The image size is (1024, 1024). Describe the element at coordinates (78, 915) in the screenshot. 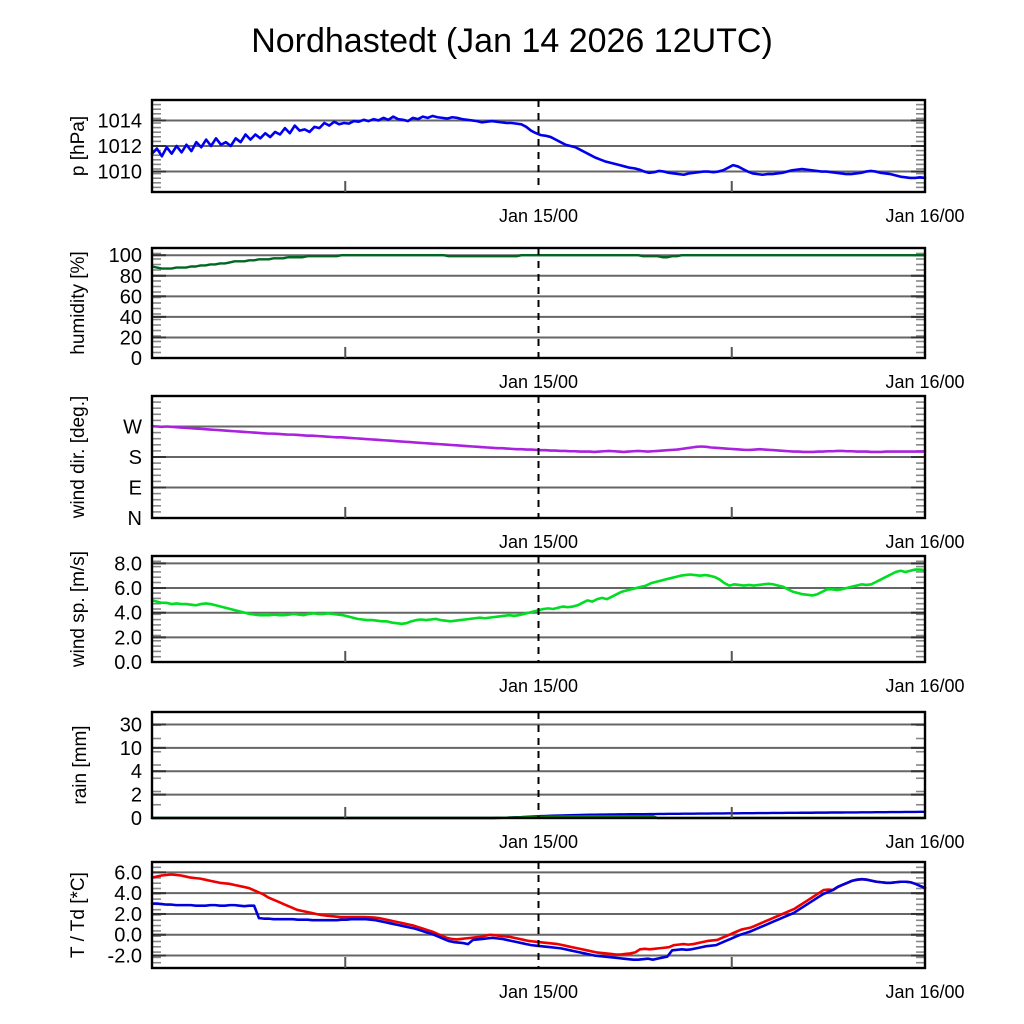

I see `y-axis-title-temperature: T / Td [*C]` at that location.